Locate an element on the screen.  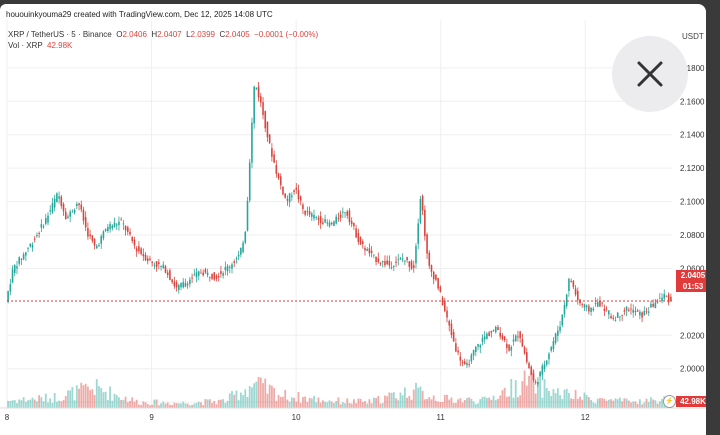
y-axis-tick-label: 2.1600 is located at coordinates (692, 101).